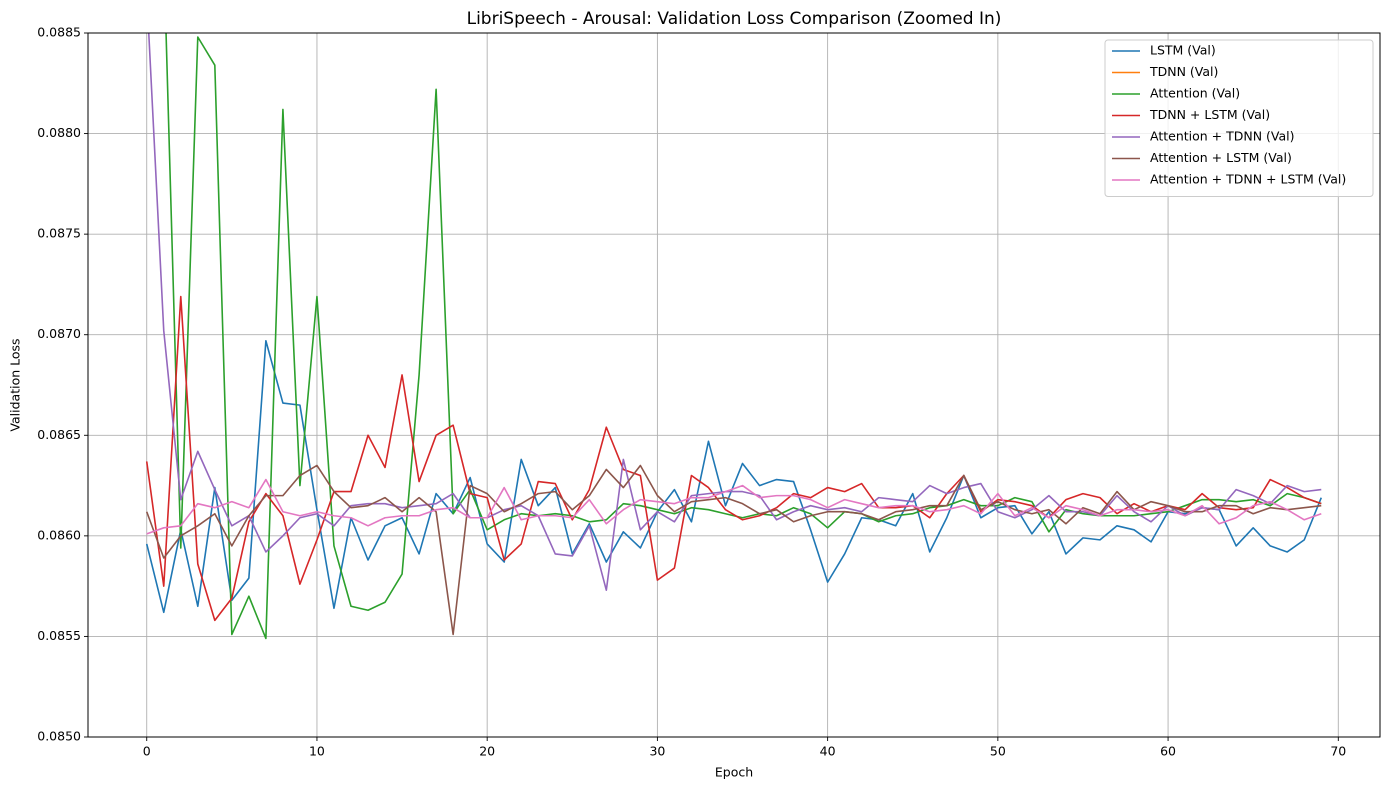  Describe the element at coordinates (1338, 751) in the screenshot. I see `x-tick-label: 70` at that location.